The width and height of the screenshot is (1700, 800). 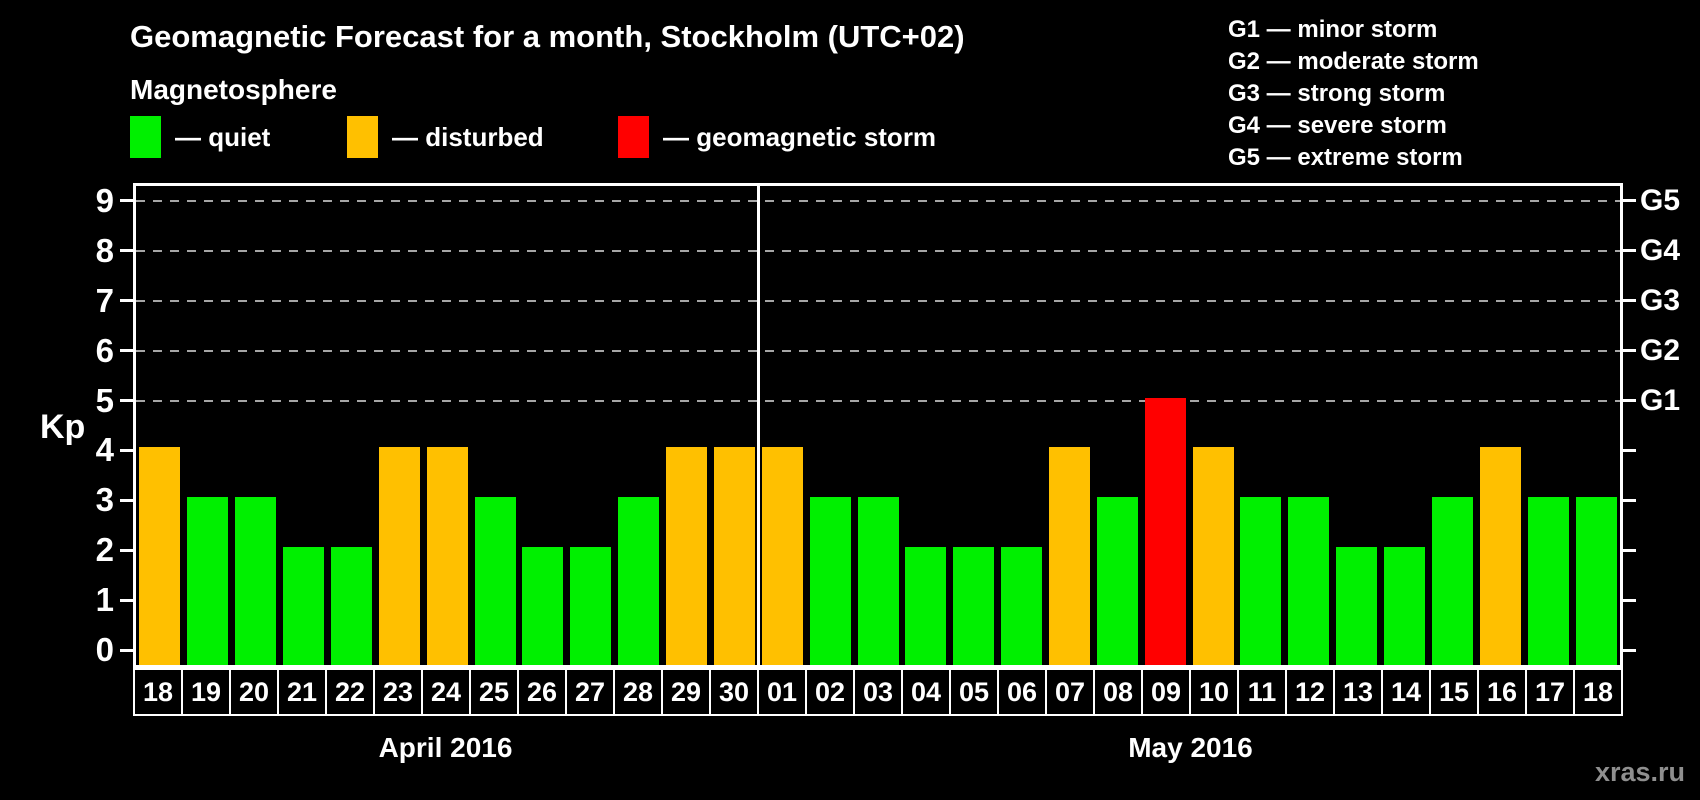 I want to click on day-label-30: 30, so click(x=734, y=692).